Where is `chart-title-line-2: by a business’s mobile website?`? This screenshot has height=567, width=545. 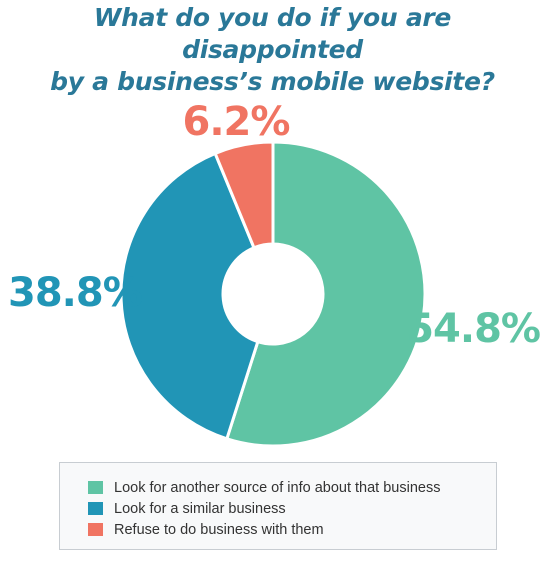 chart-title-line-2: by a business’s mobile website? is located at coordinates (272, 81).